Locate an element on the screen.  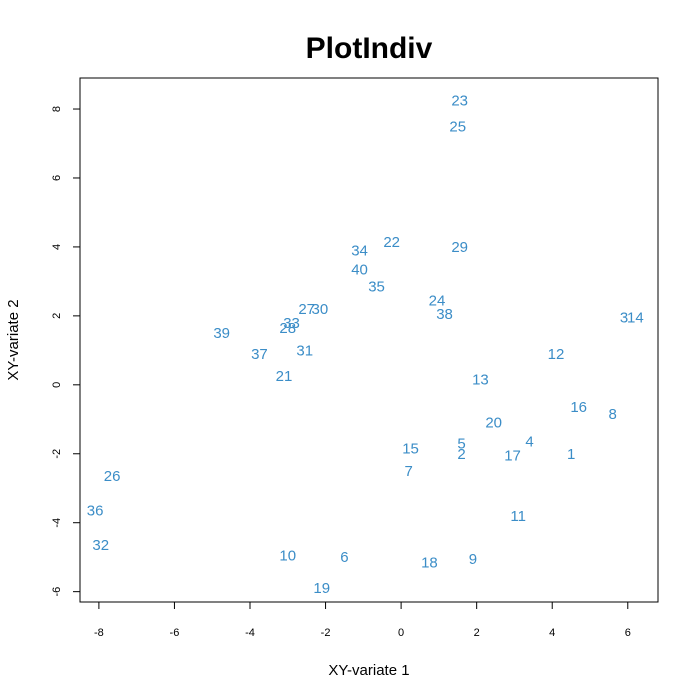
point-label-32: 32 is located at coordinates (100, 545).